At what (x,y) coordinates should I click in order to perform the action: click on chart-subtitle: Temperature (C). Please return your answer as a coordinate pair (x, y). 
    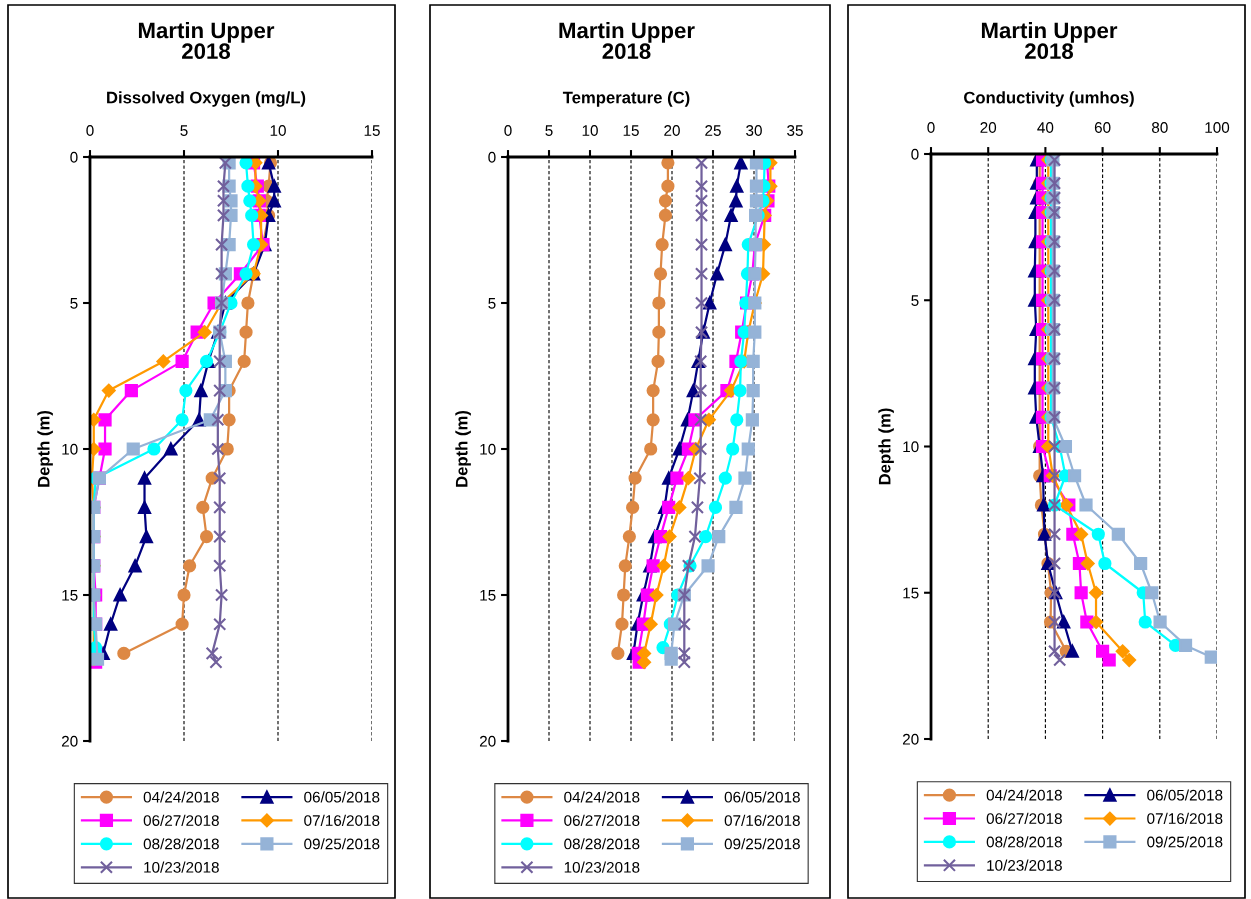
    Looking at the image, I should click on (626, 99).